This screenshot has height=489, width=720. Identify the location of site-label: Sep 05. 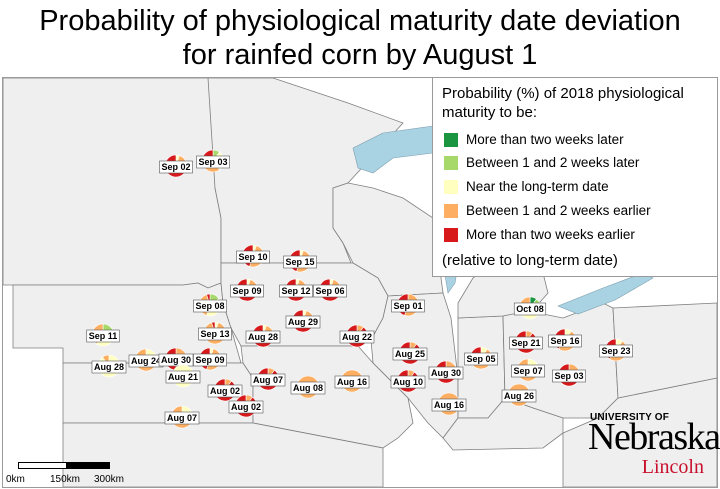
(480, 359).